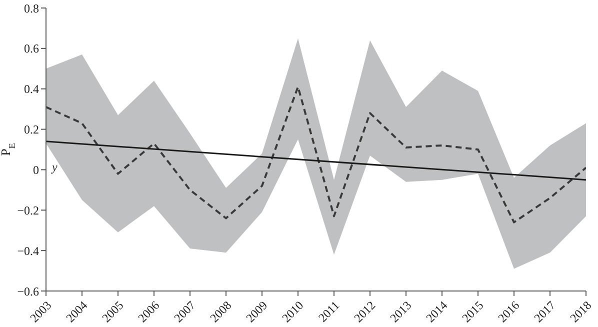 The height and width of the screenshot is (327, 598). What do you see at coordinates (31, 8) in the screenshot?
I see `y-tick-label: 0.8` at bounding box center [31, 8].